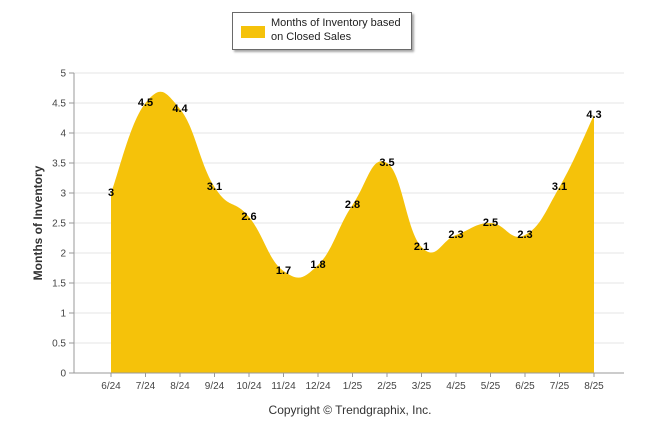  What do you see at coordinates (350, 410) in the screenshot?
I see `copyright-text: Copyright © Trendgraphix, Inc.` at bounding box center [350, 410].